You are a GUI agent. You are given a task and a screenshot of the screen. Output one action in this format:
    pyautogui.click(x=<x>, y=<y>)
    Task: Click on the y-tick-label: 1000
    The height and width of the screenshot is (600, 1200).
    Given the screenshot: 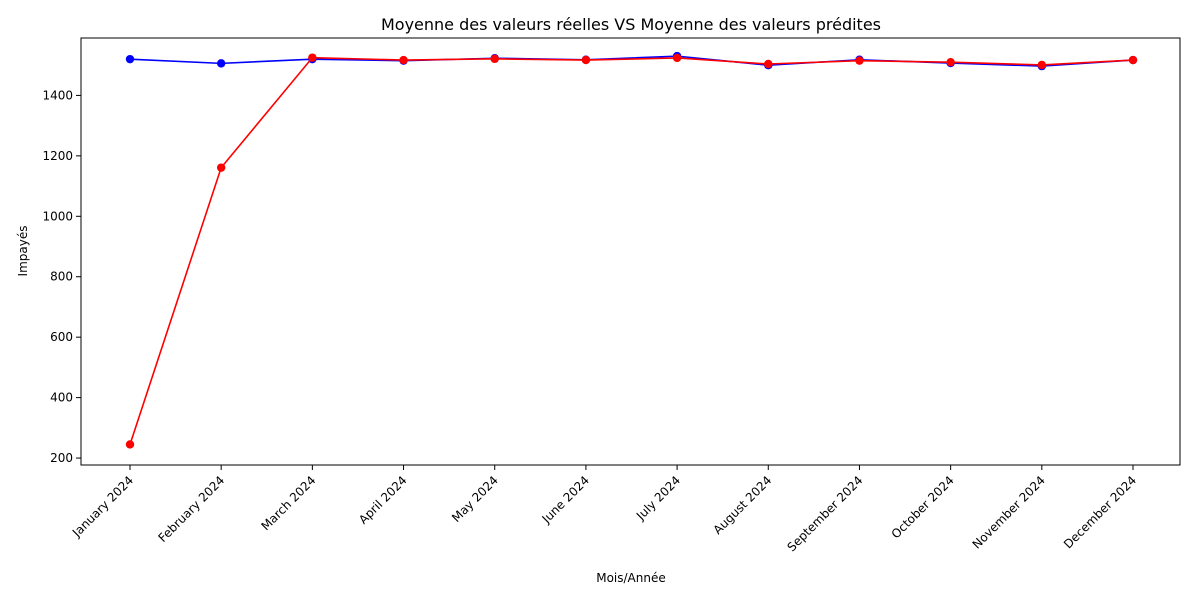 What is the action you would take?
    pyautogui.click(x=57, y=216)
    